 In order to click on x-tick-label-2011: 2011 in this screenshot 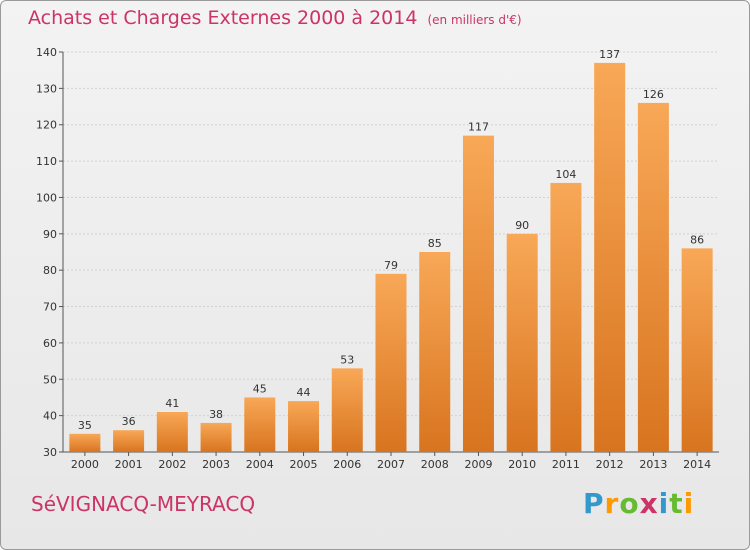, I will do `click(566, 464)`.